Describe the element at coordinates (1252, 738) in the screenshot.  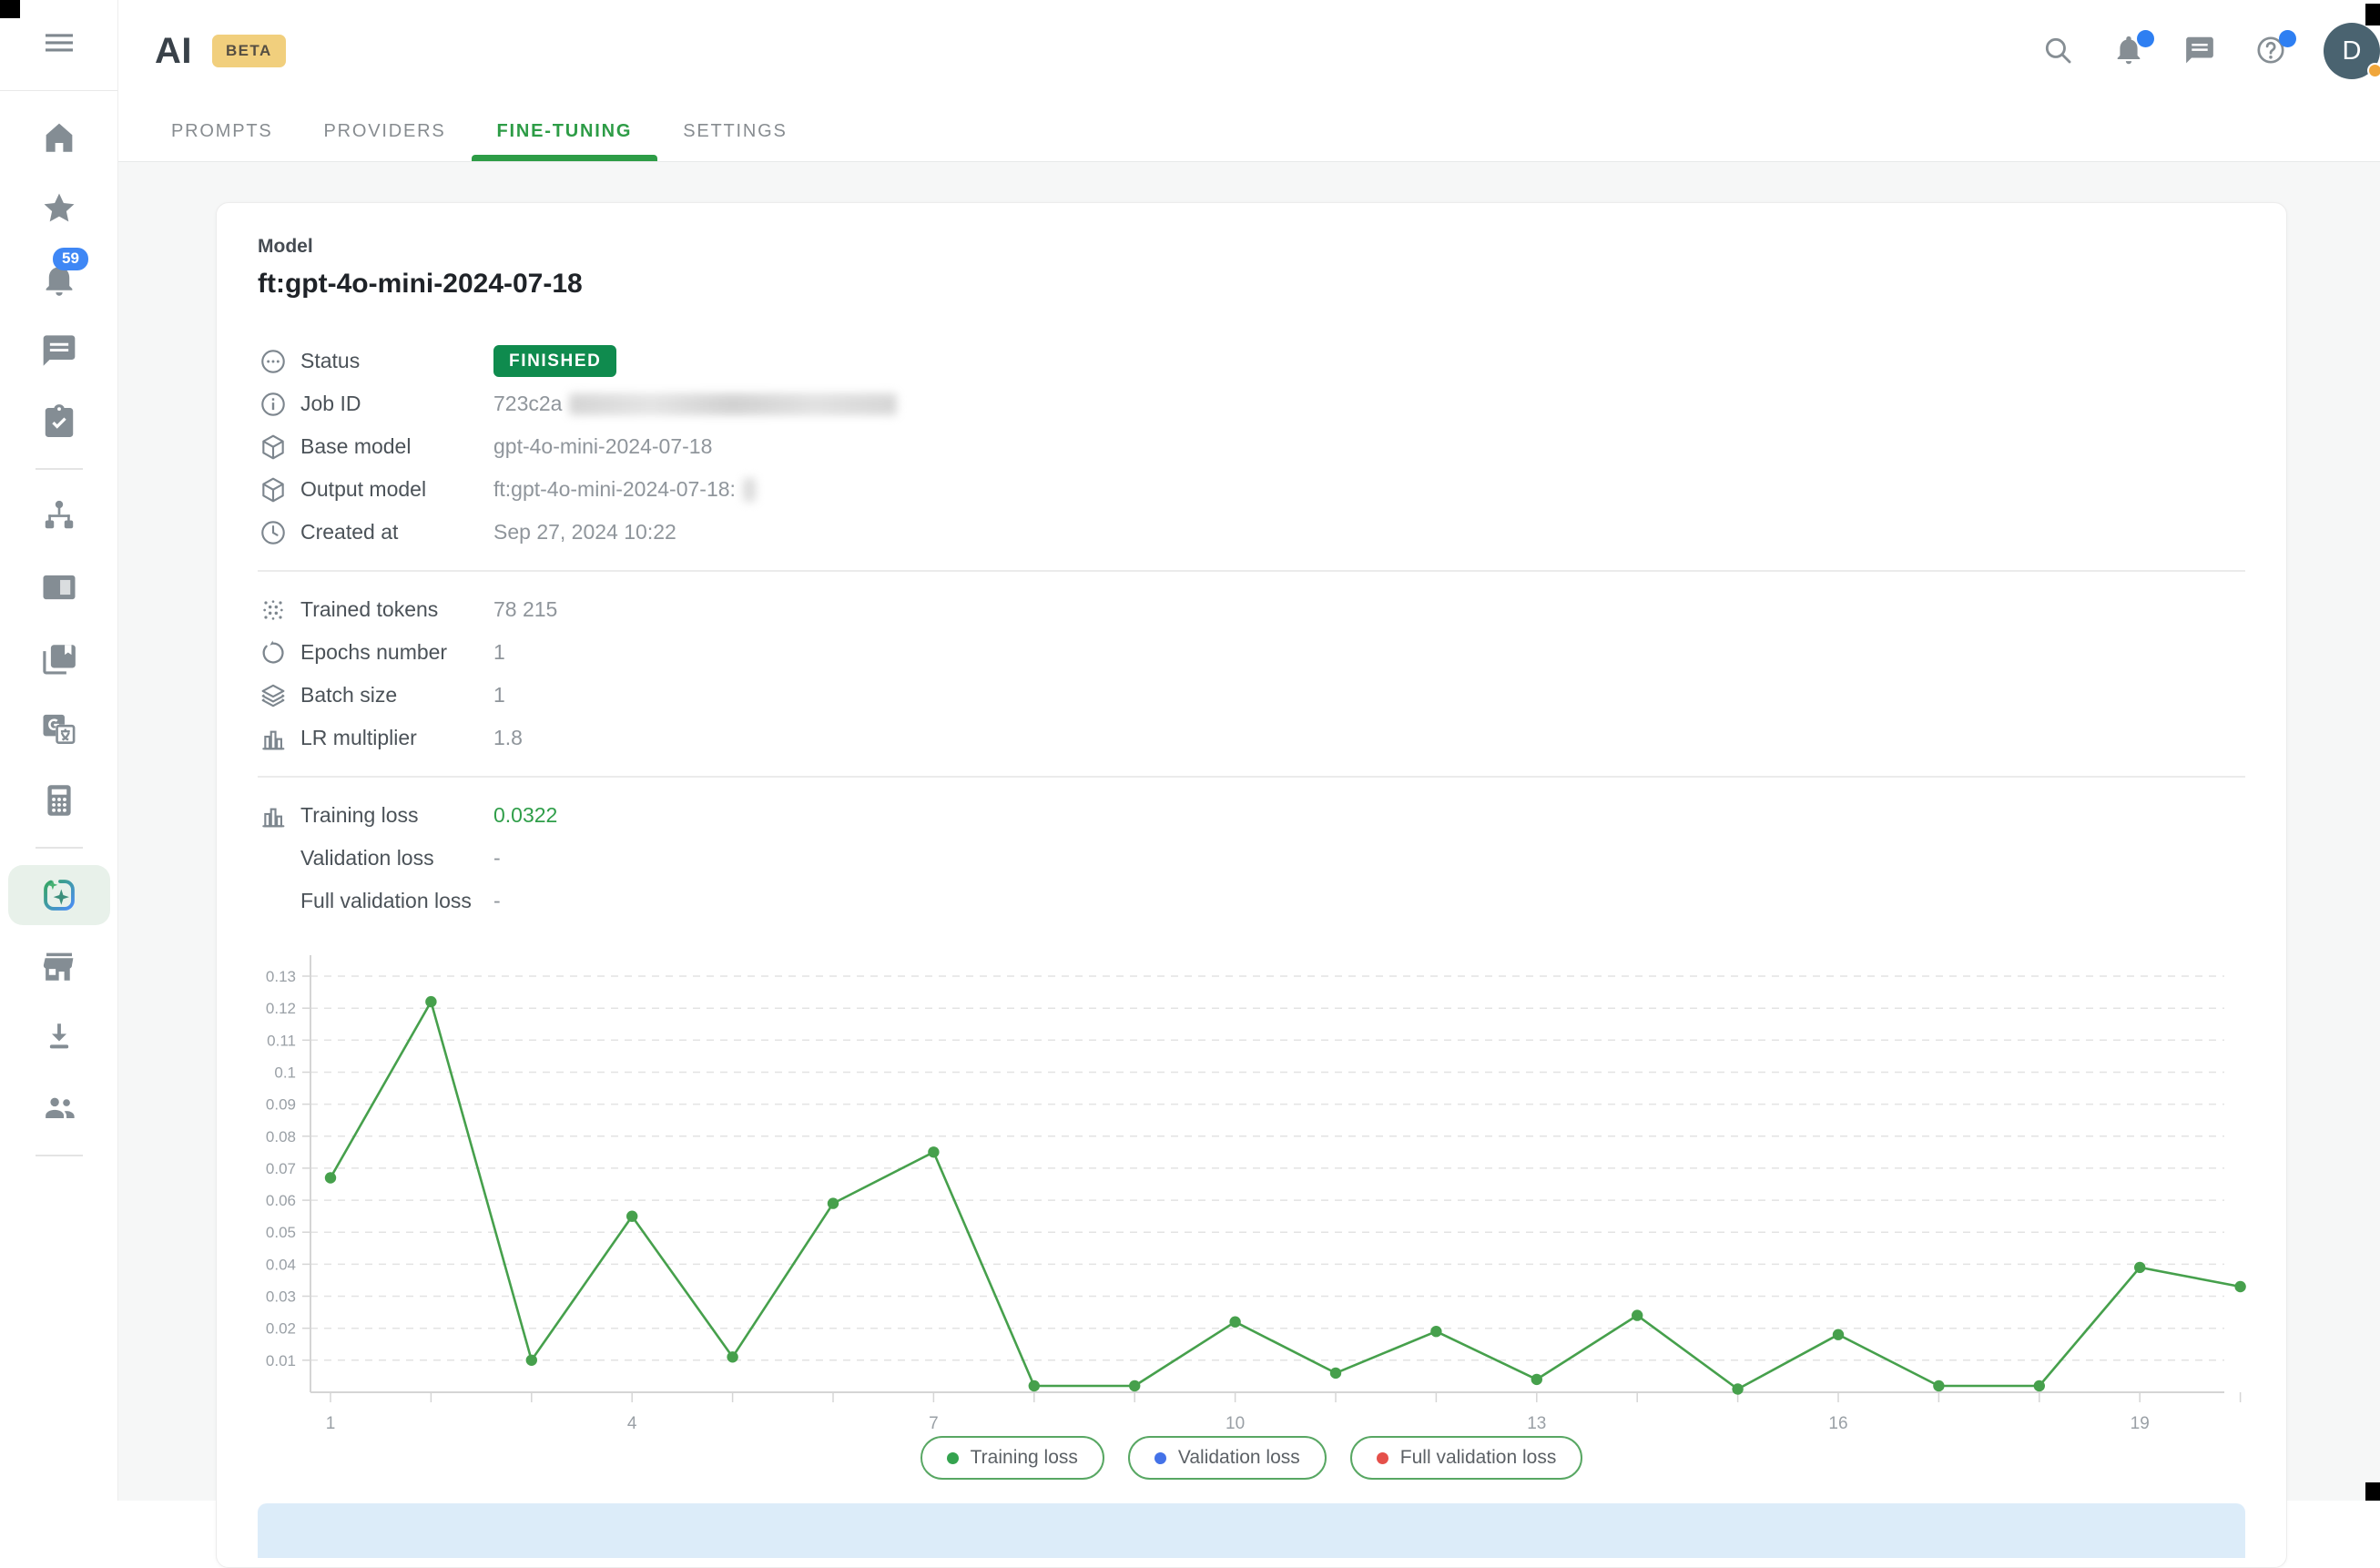
I see `detail-row: LR multiplier 1.8` at that location.